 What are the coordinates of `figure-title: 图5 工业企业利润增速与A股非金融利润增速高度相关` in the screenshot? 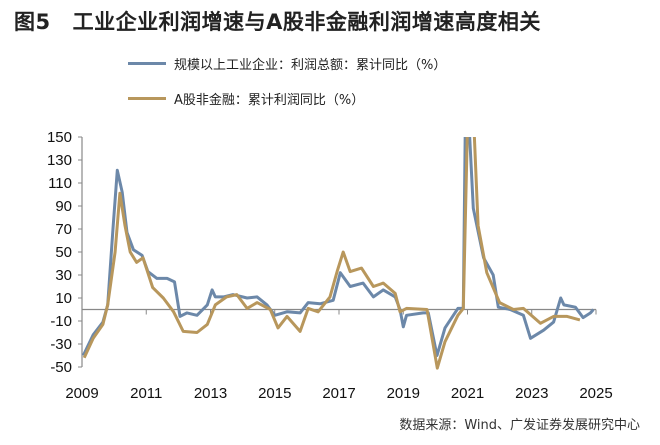 It's located at (277, 21).